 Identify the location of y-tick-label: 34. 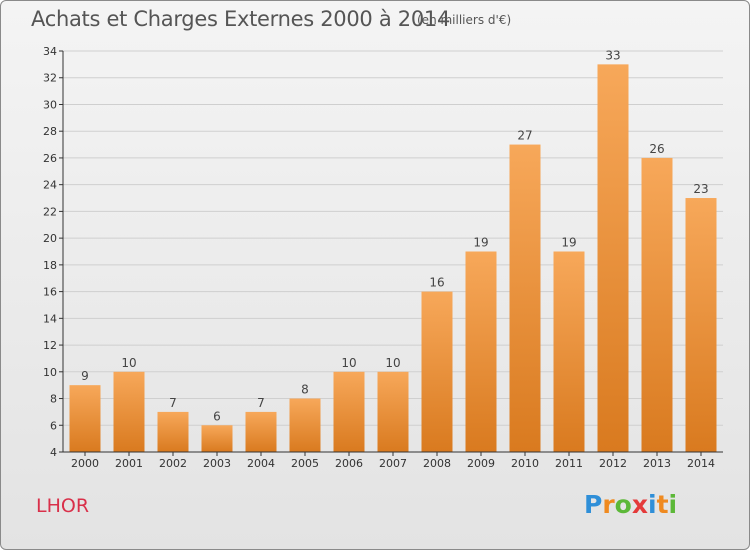
(50, 51).